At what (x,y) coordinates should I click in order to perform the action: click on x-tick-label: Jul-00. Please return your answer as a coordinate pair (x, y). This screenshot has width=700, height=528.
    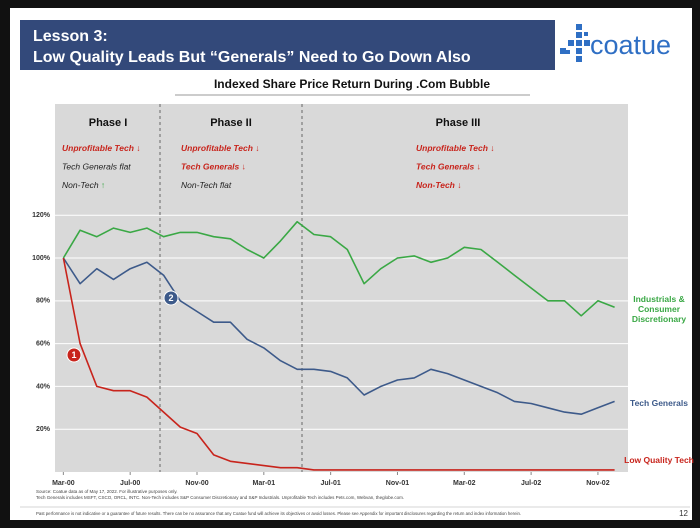
    Looking at the image, I should click on (130, 483).